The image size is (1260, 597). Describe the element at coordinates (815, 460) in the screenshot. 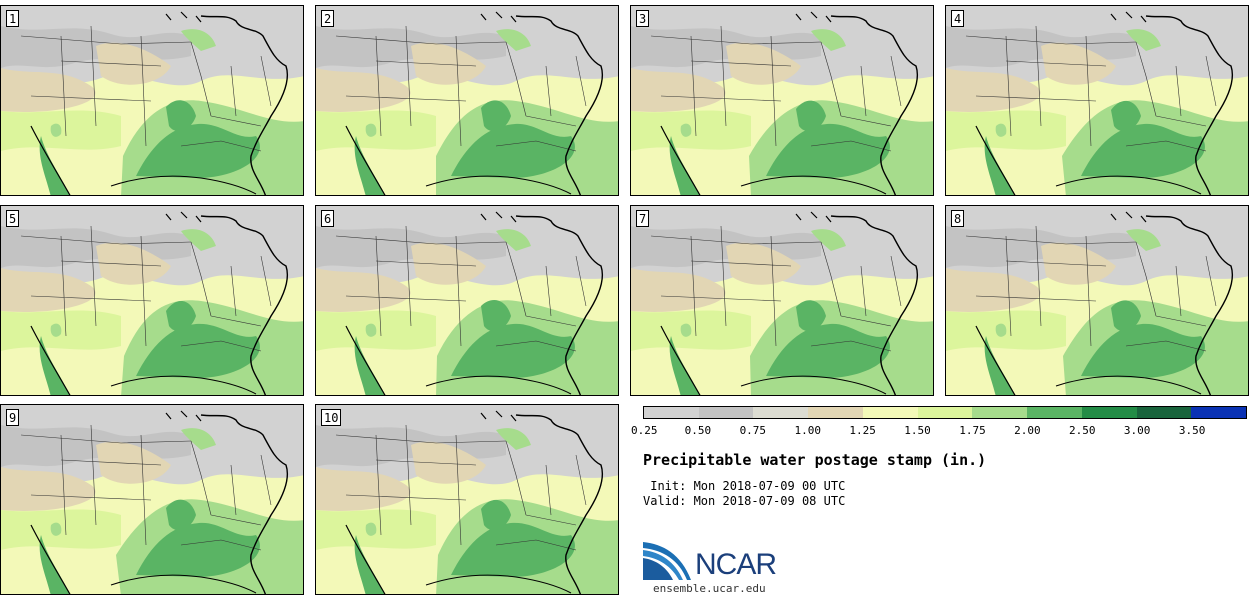

I see `plot-title: Precipitable water postage stamp (in.)` at that location.